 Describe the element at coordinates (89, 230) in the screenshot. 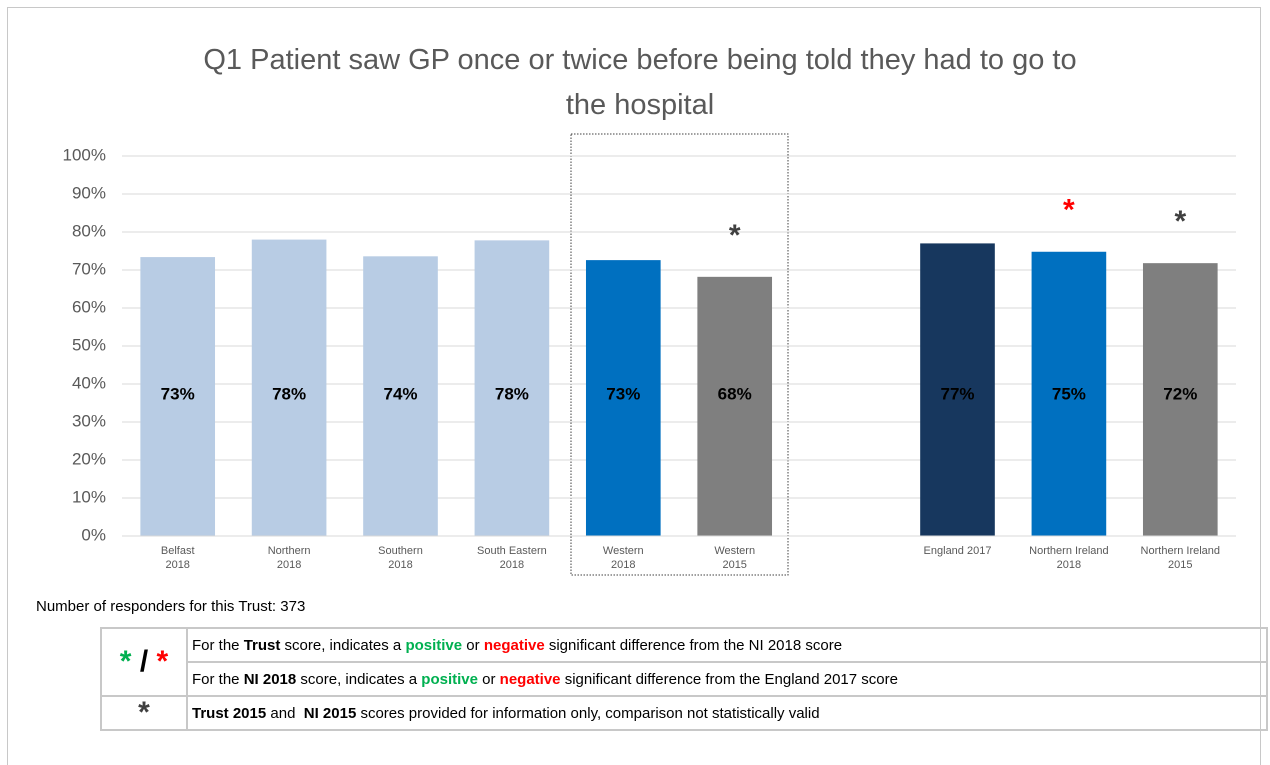

I see `y-tick-label: 80%` at that location.